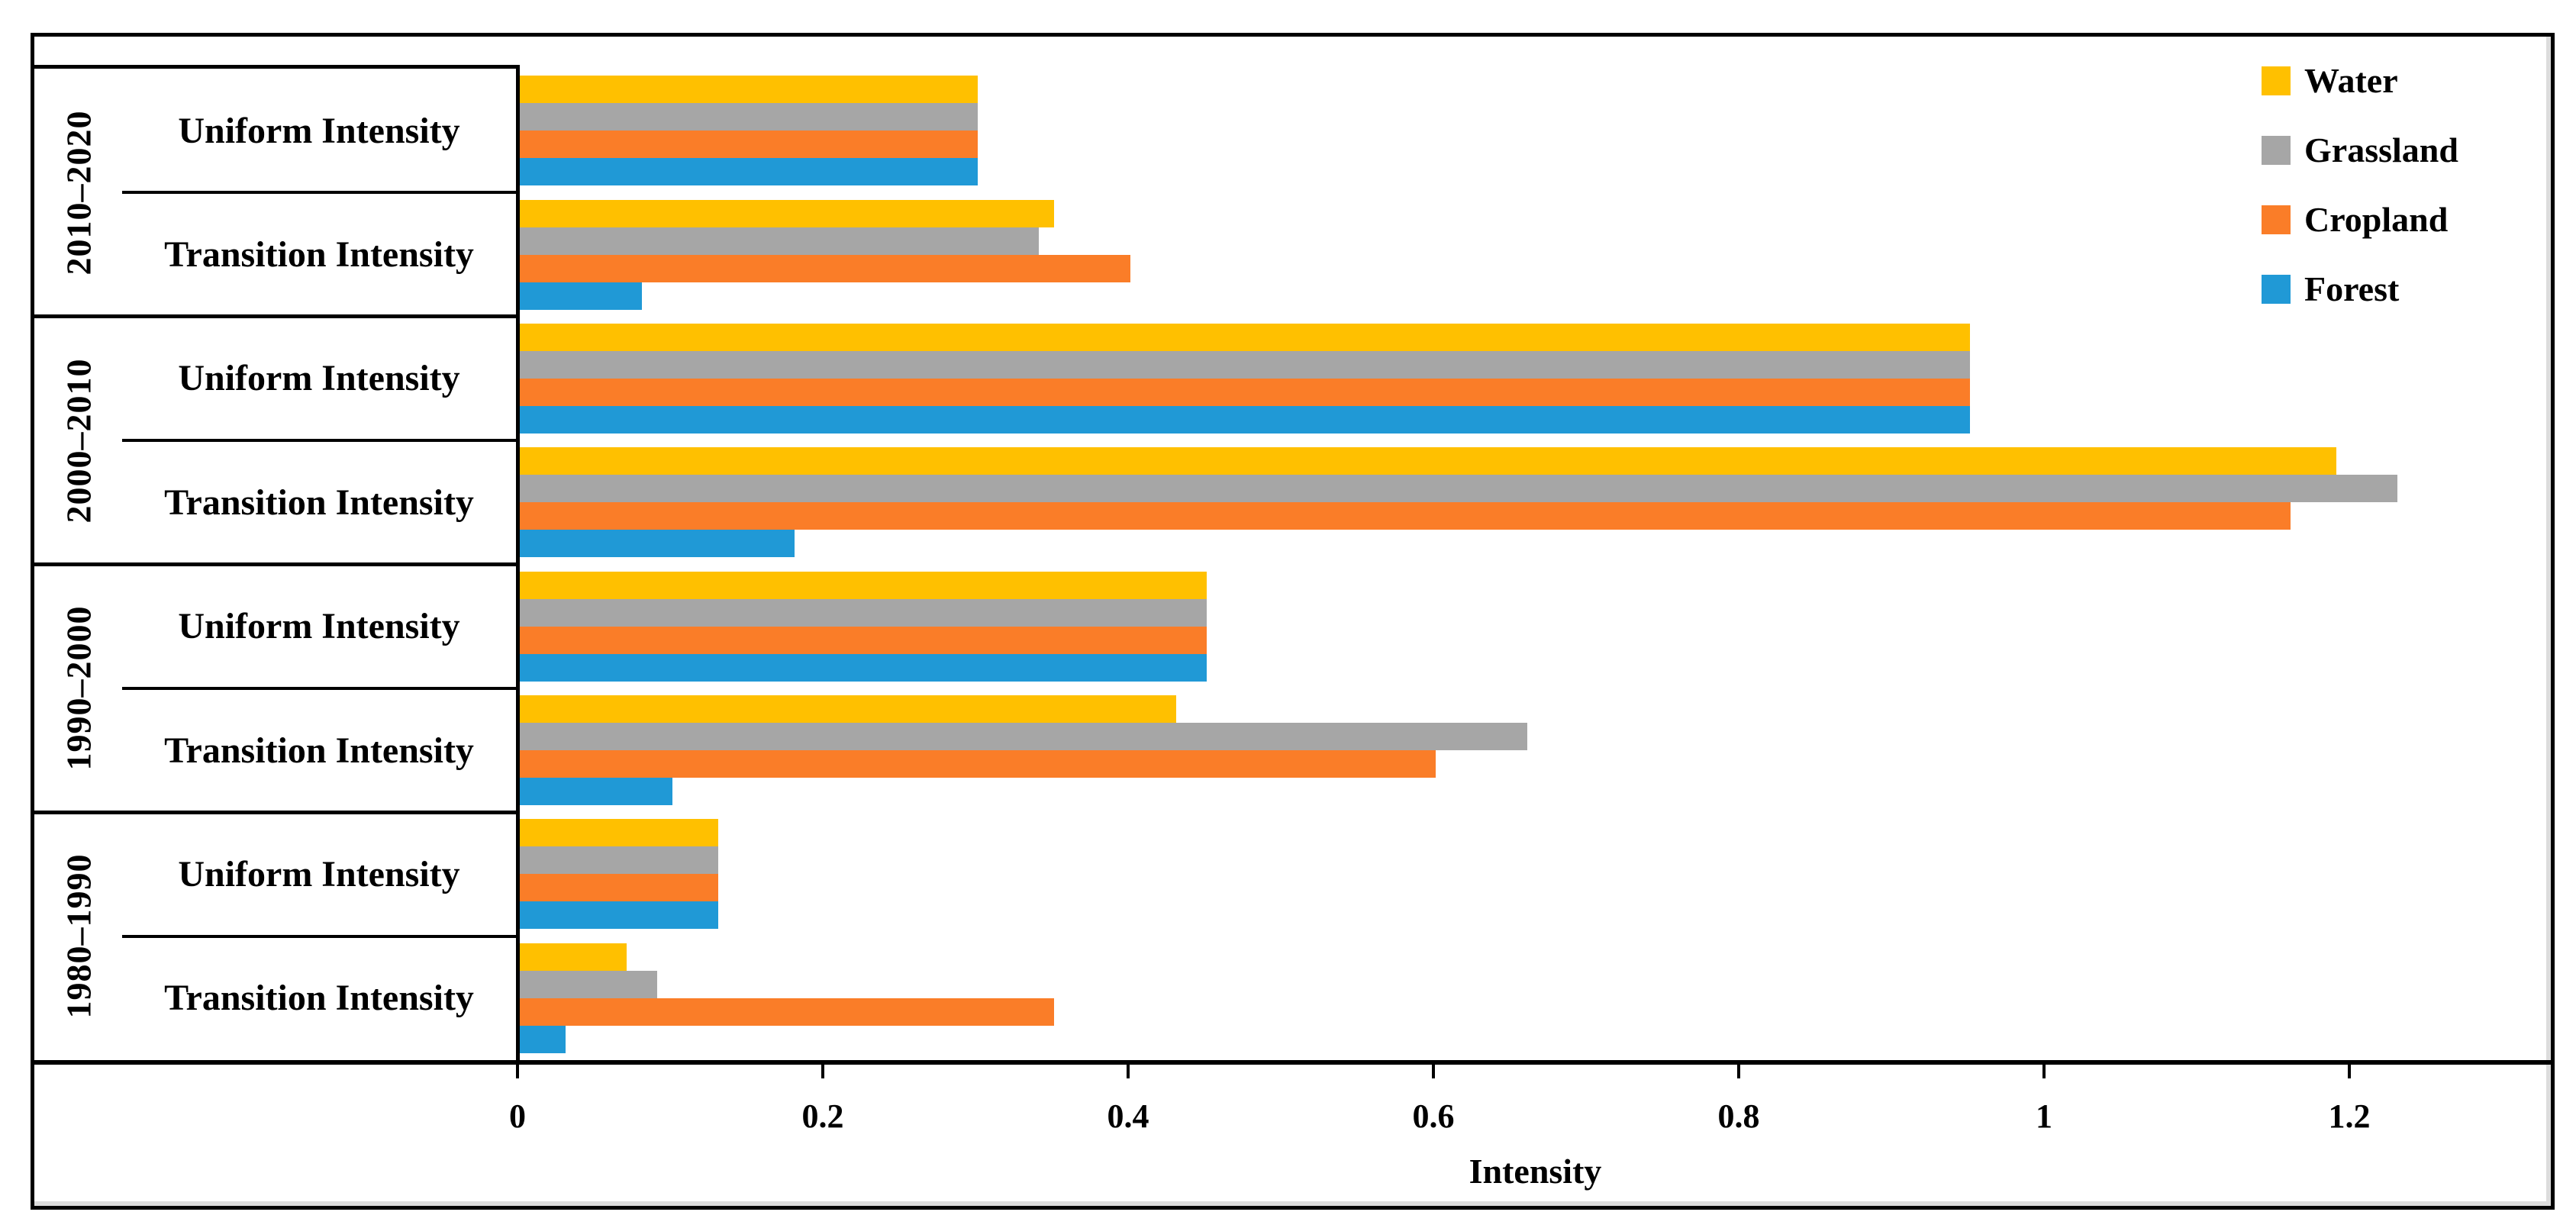 Image resolution: width=2576 pixels, height=1228 pixels. I want to click on x-tick-label: 0.8, so click(1739, 1116).